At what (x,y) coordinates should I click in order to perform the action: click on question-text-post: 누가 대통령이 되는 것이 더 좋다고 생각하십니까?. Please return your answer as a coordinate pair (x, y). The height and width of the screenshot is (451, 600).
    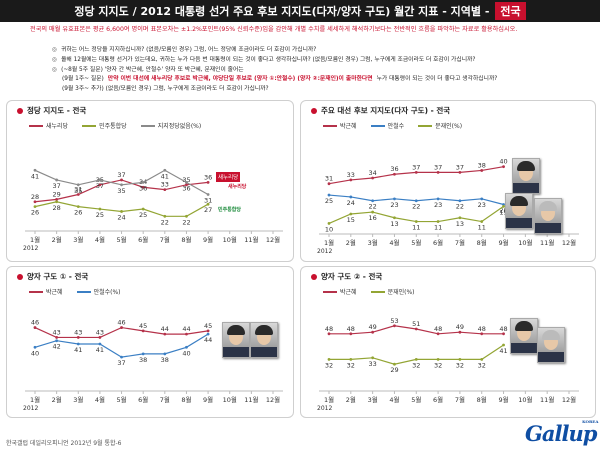
    Looking at the image, I should click on (437, 79).